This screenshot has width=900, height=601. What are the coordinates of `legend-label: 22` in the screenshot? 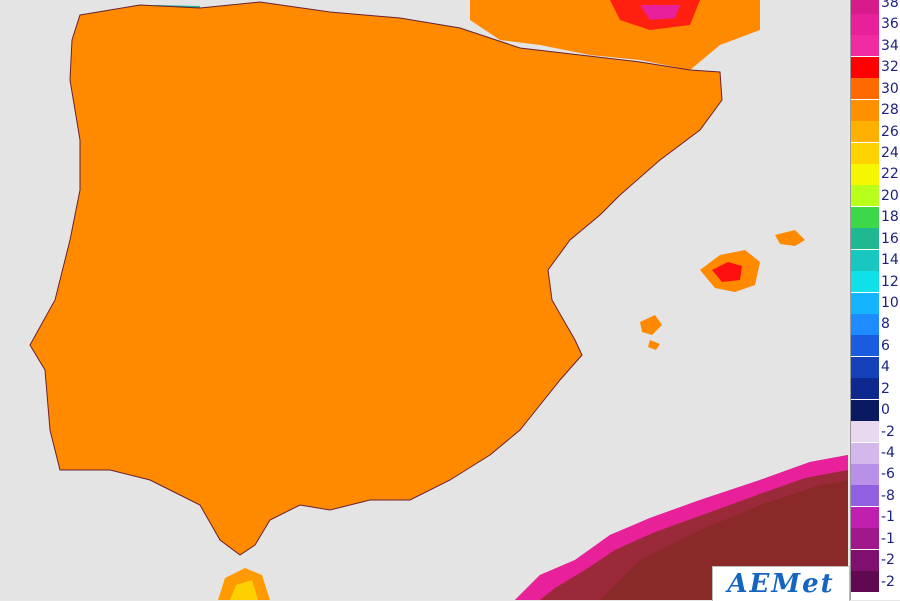 It's located at (890, 174).